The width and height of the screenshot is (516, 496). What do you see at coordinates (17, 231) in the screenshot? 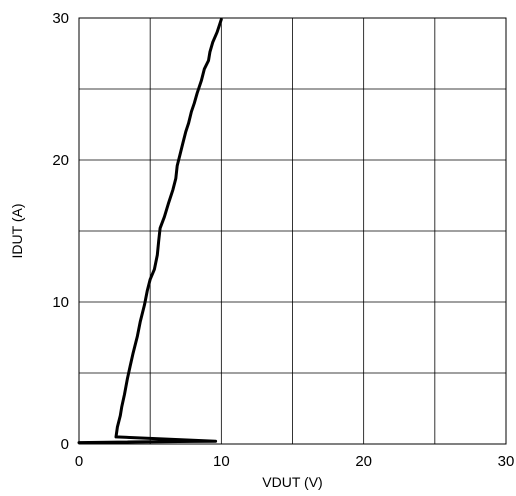
I see `y-axis-label: IDUT (A)` at bounding box center [17, 231].